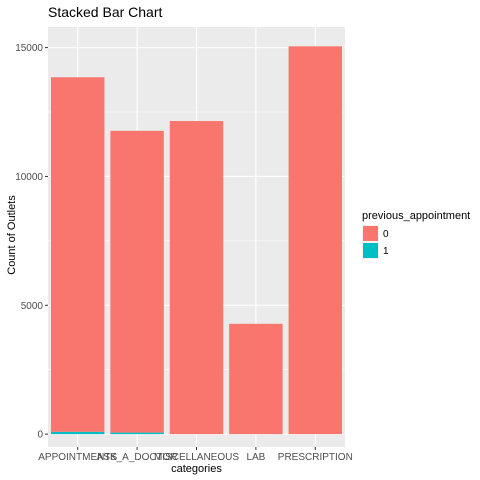  I want to click on y-tick-label: 10000, so click(29, 177).